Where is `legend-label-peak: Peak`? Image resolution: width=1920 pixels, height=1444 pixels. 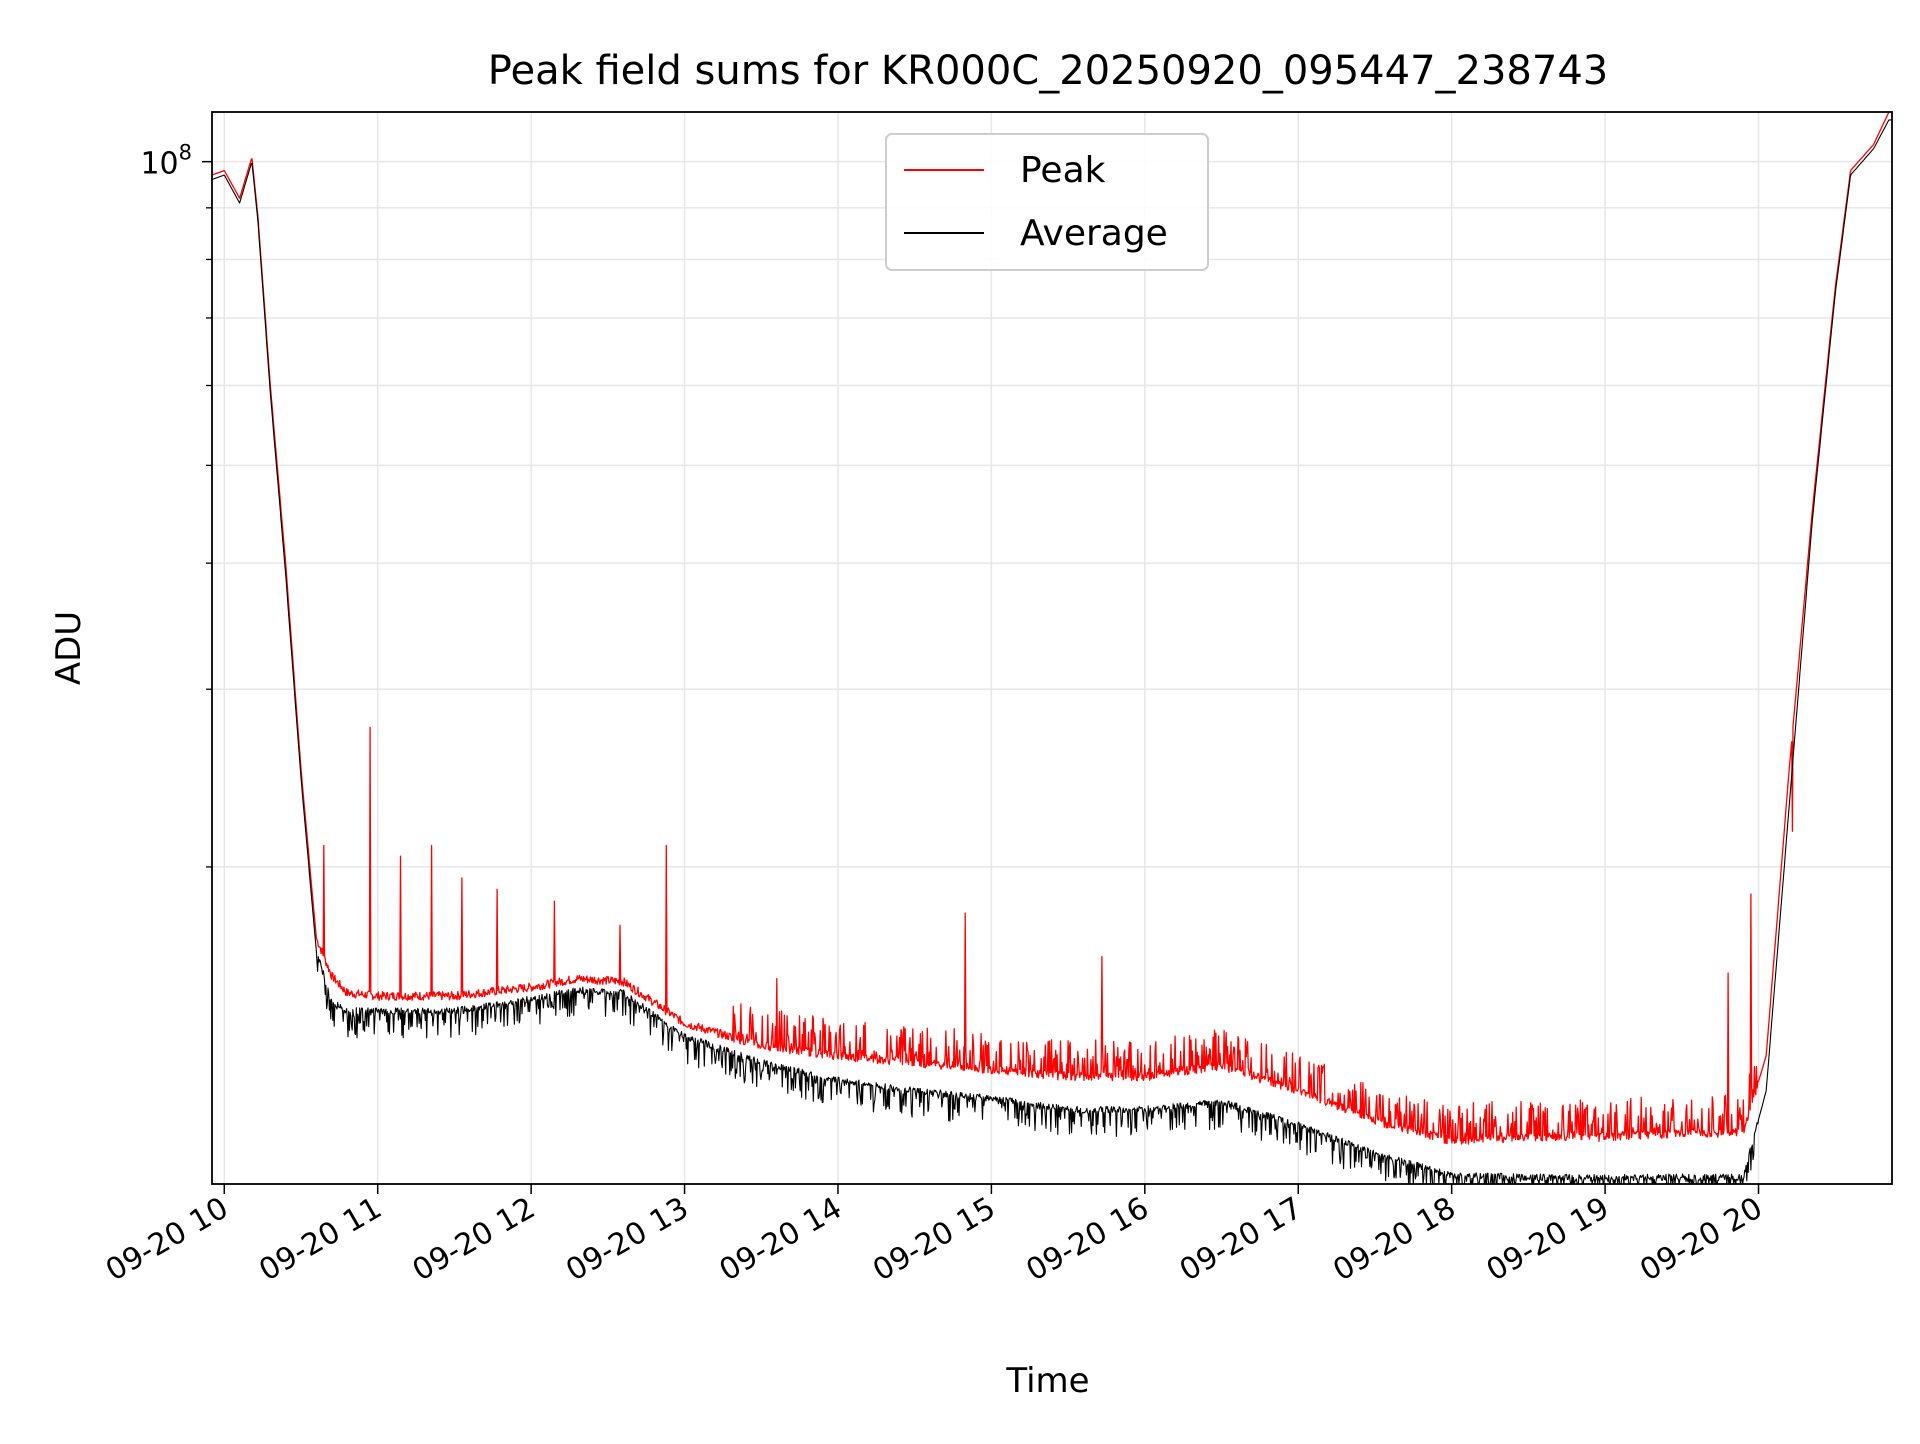 legend-label-peak: Peak is located at coordinates (1063, 170).